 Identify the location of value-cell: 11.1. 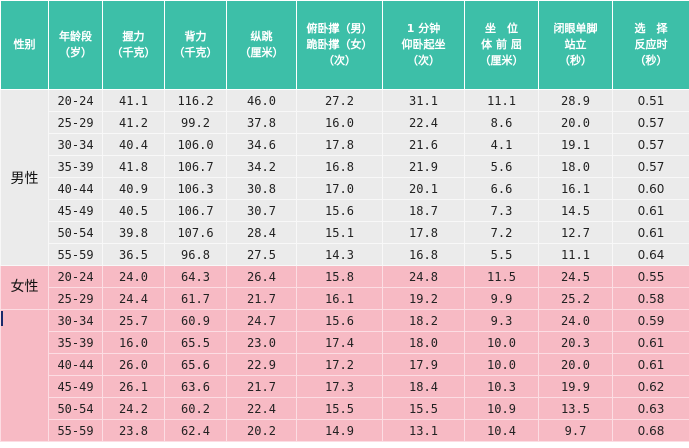
(575, 254).